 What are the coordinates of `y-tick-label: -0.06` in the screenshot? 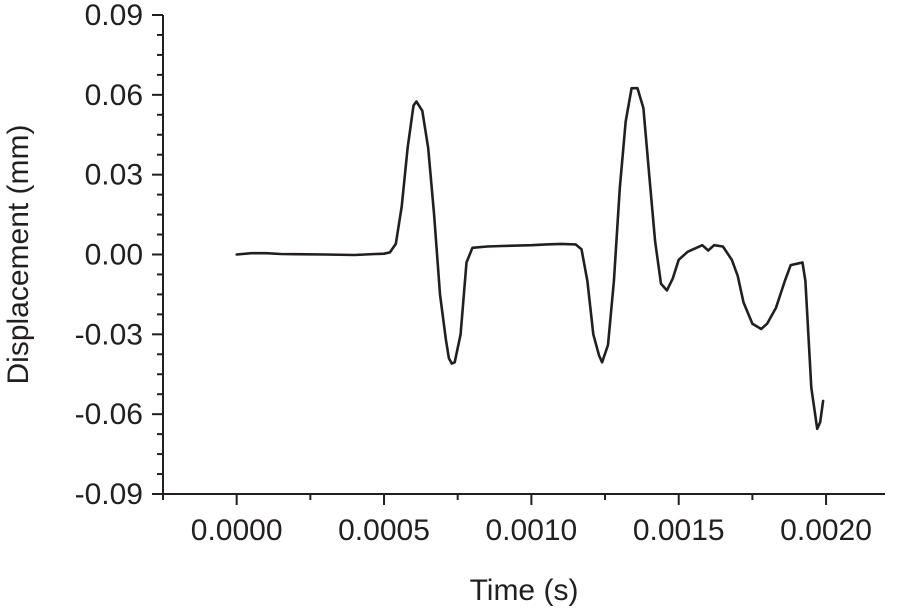 It's located at (109, 414).